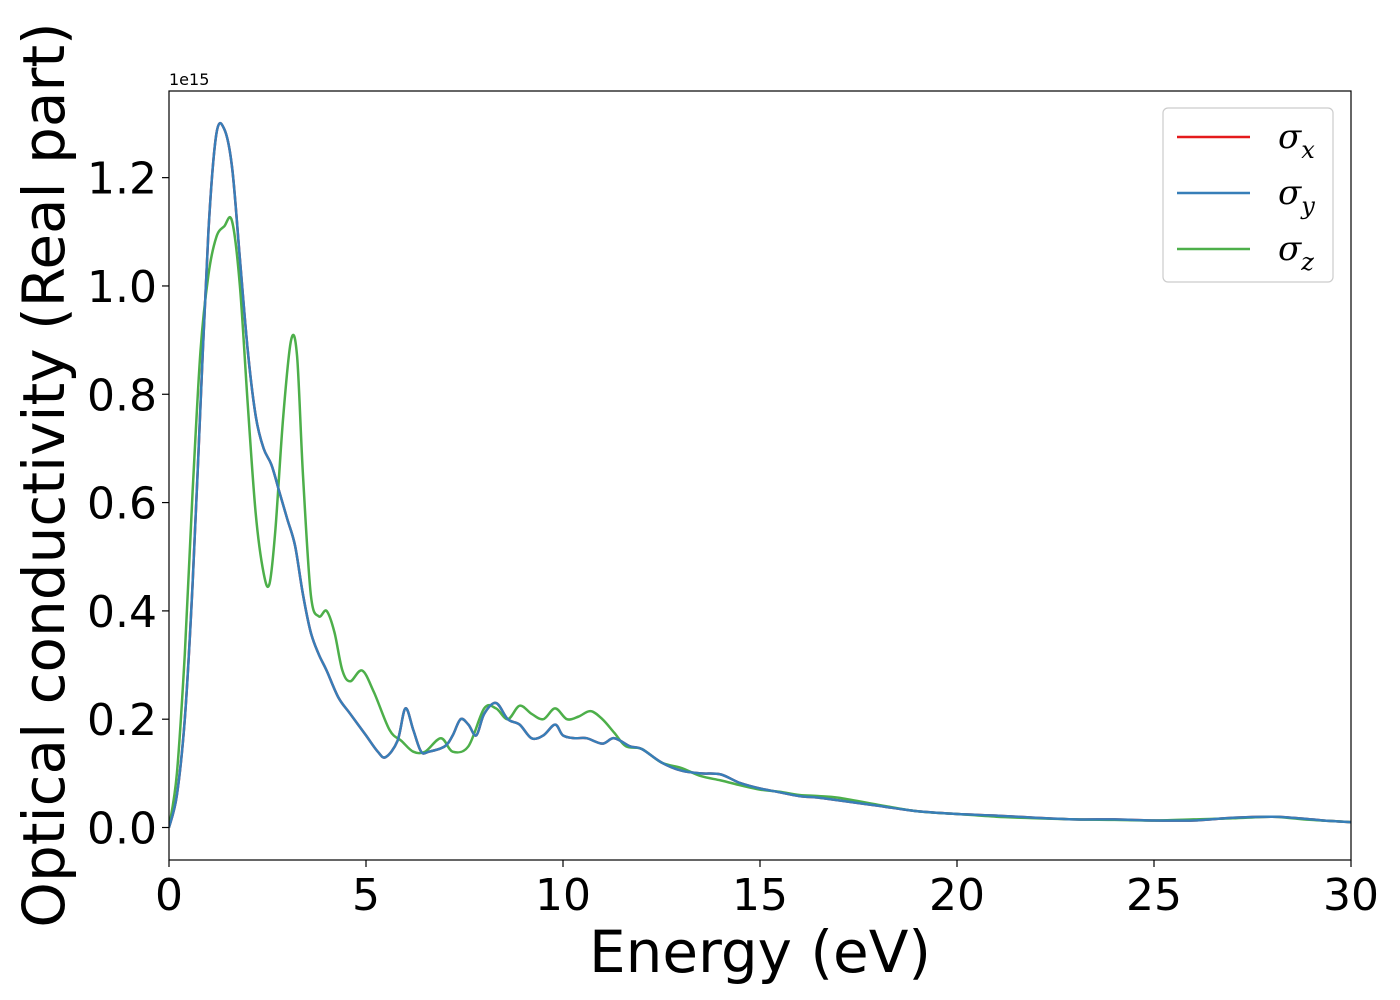 The height and width of the screenshot is (1000, 1400). I want to click on y-tick-label: 0.8, so click(122, 395).